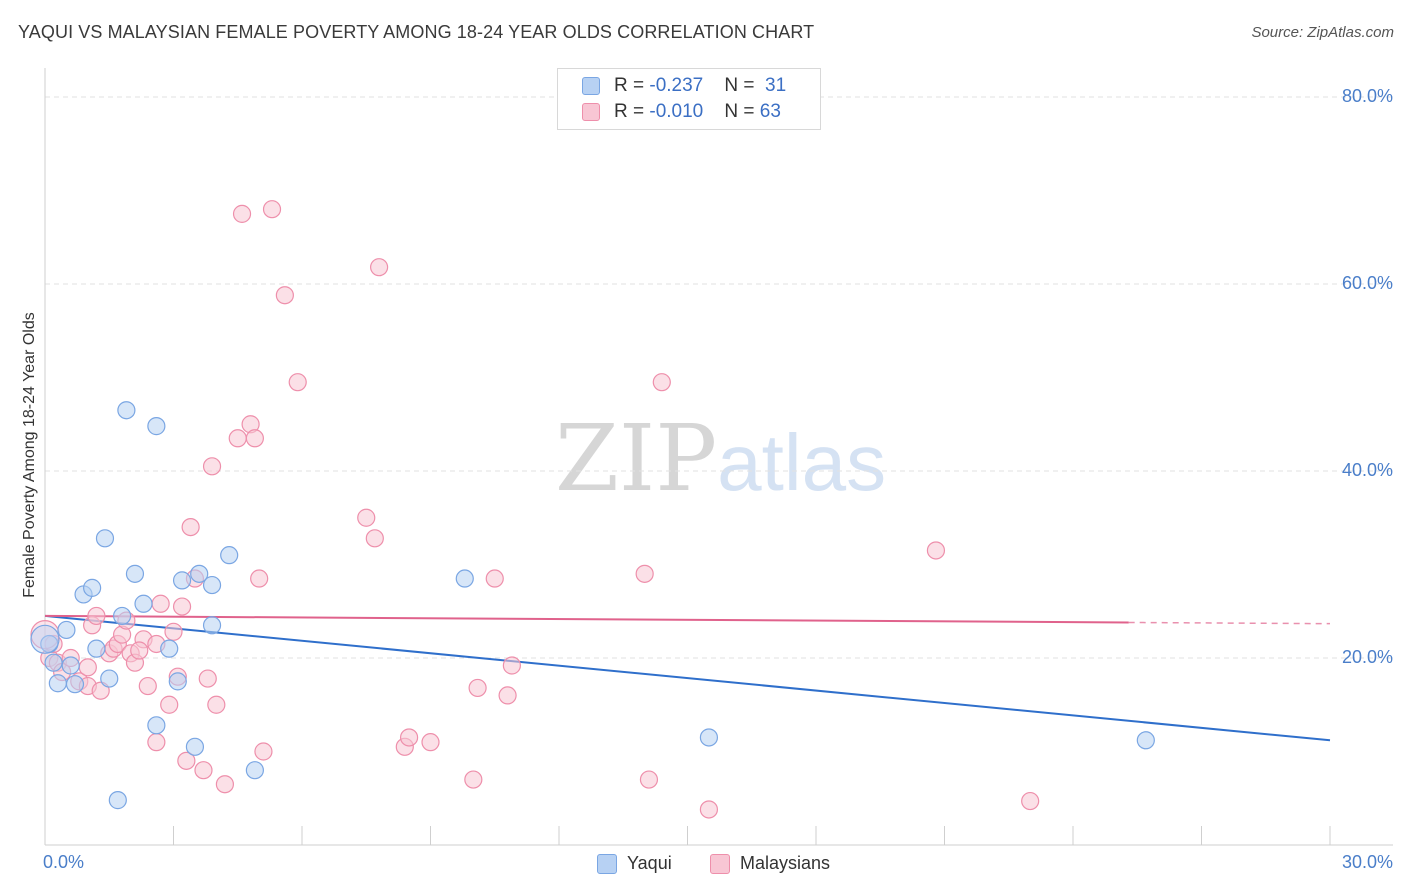  What do you see at coordinates (703, 864) in the screenshot?
I see `series-legend: Yaqui Malaysians` at bounding box center [703, 864].